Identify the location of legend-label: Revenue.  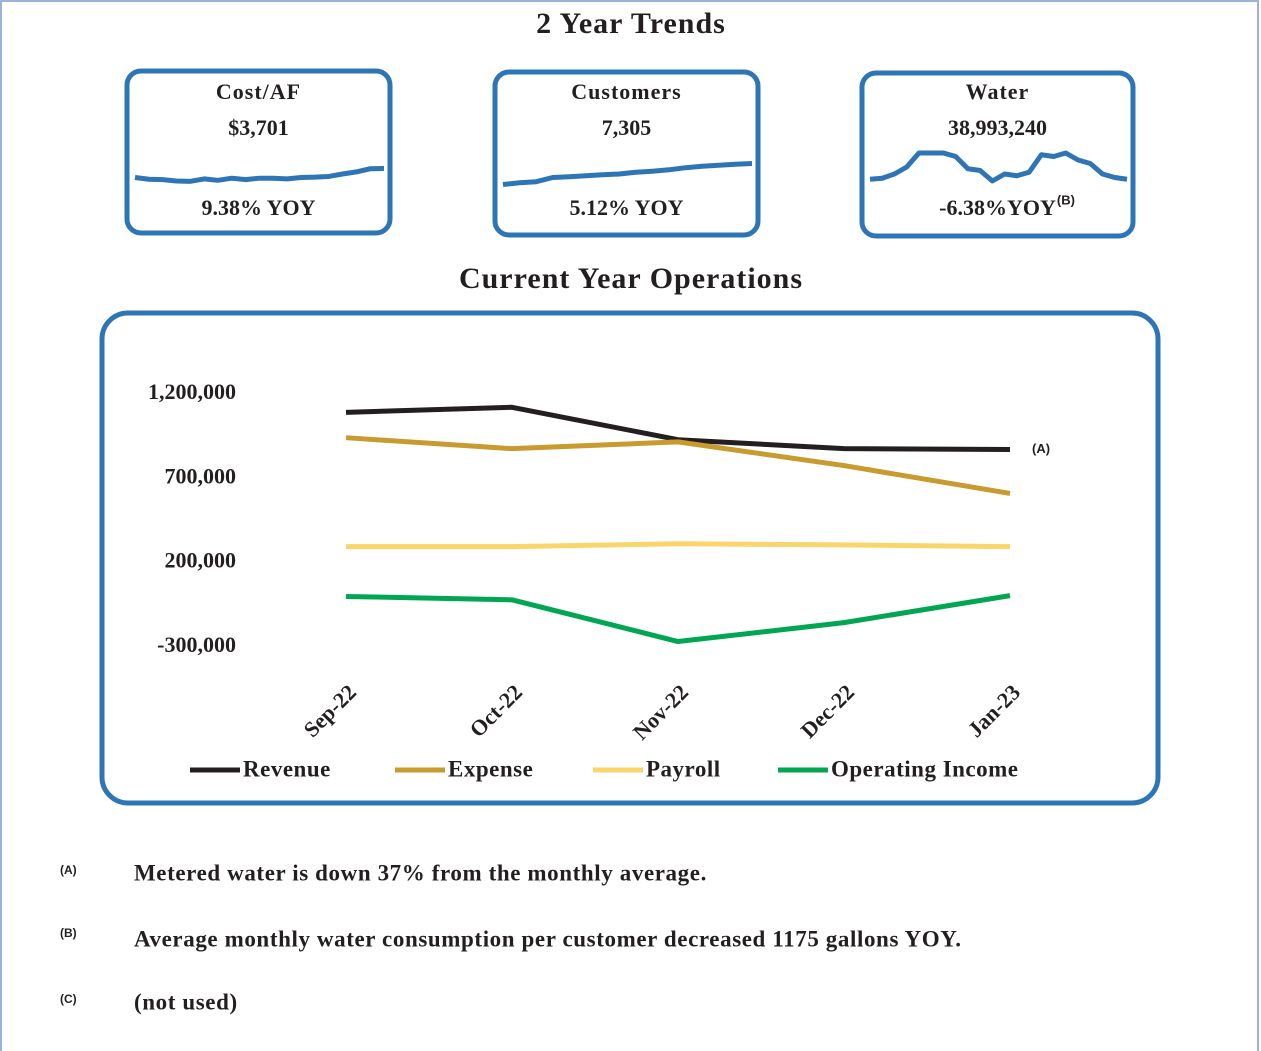
(287, 768).